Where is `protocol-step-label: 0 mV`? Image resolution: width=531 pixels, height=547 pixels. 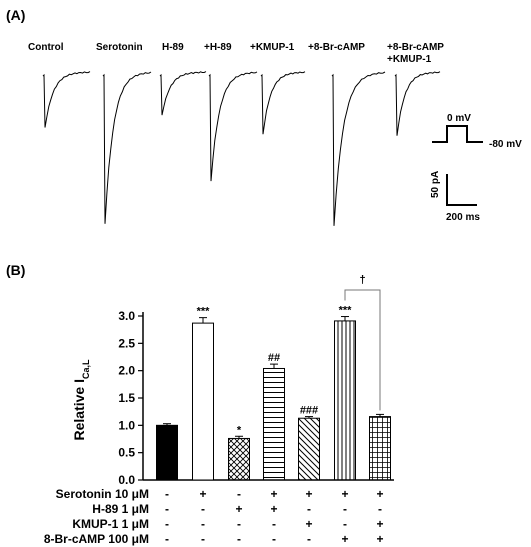
protocol-step-label: 0 mV is located at coordinates (459, 118).